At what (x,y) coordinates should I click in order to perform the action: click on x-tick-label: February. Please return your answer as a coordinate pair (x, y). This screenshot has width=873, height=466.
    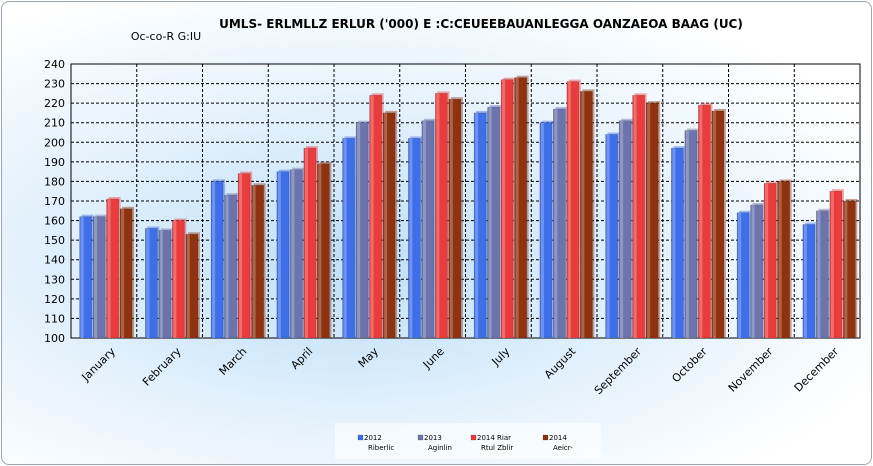
    Looking at the image, I should click on (162, 367).